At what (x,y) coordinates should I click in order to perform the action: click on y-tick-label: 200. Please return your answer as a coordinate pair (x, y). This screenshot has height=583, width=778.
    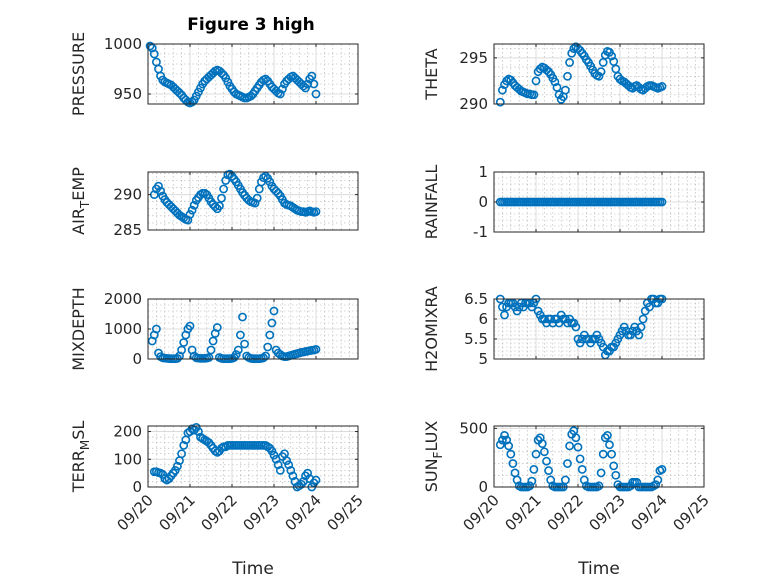
    Looking at the image, I should click on (127, 432).